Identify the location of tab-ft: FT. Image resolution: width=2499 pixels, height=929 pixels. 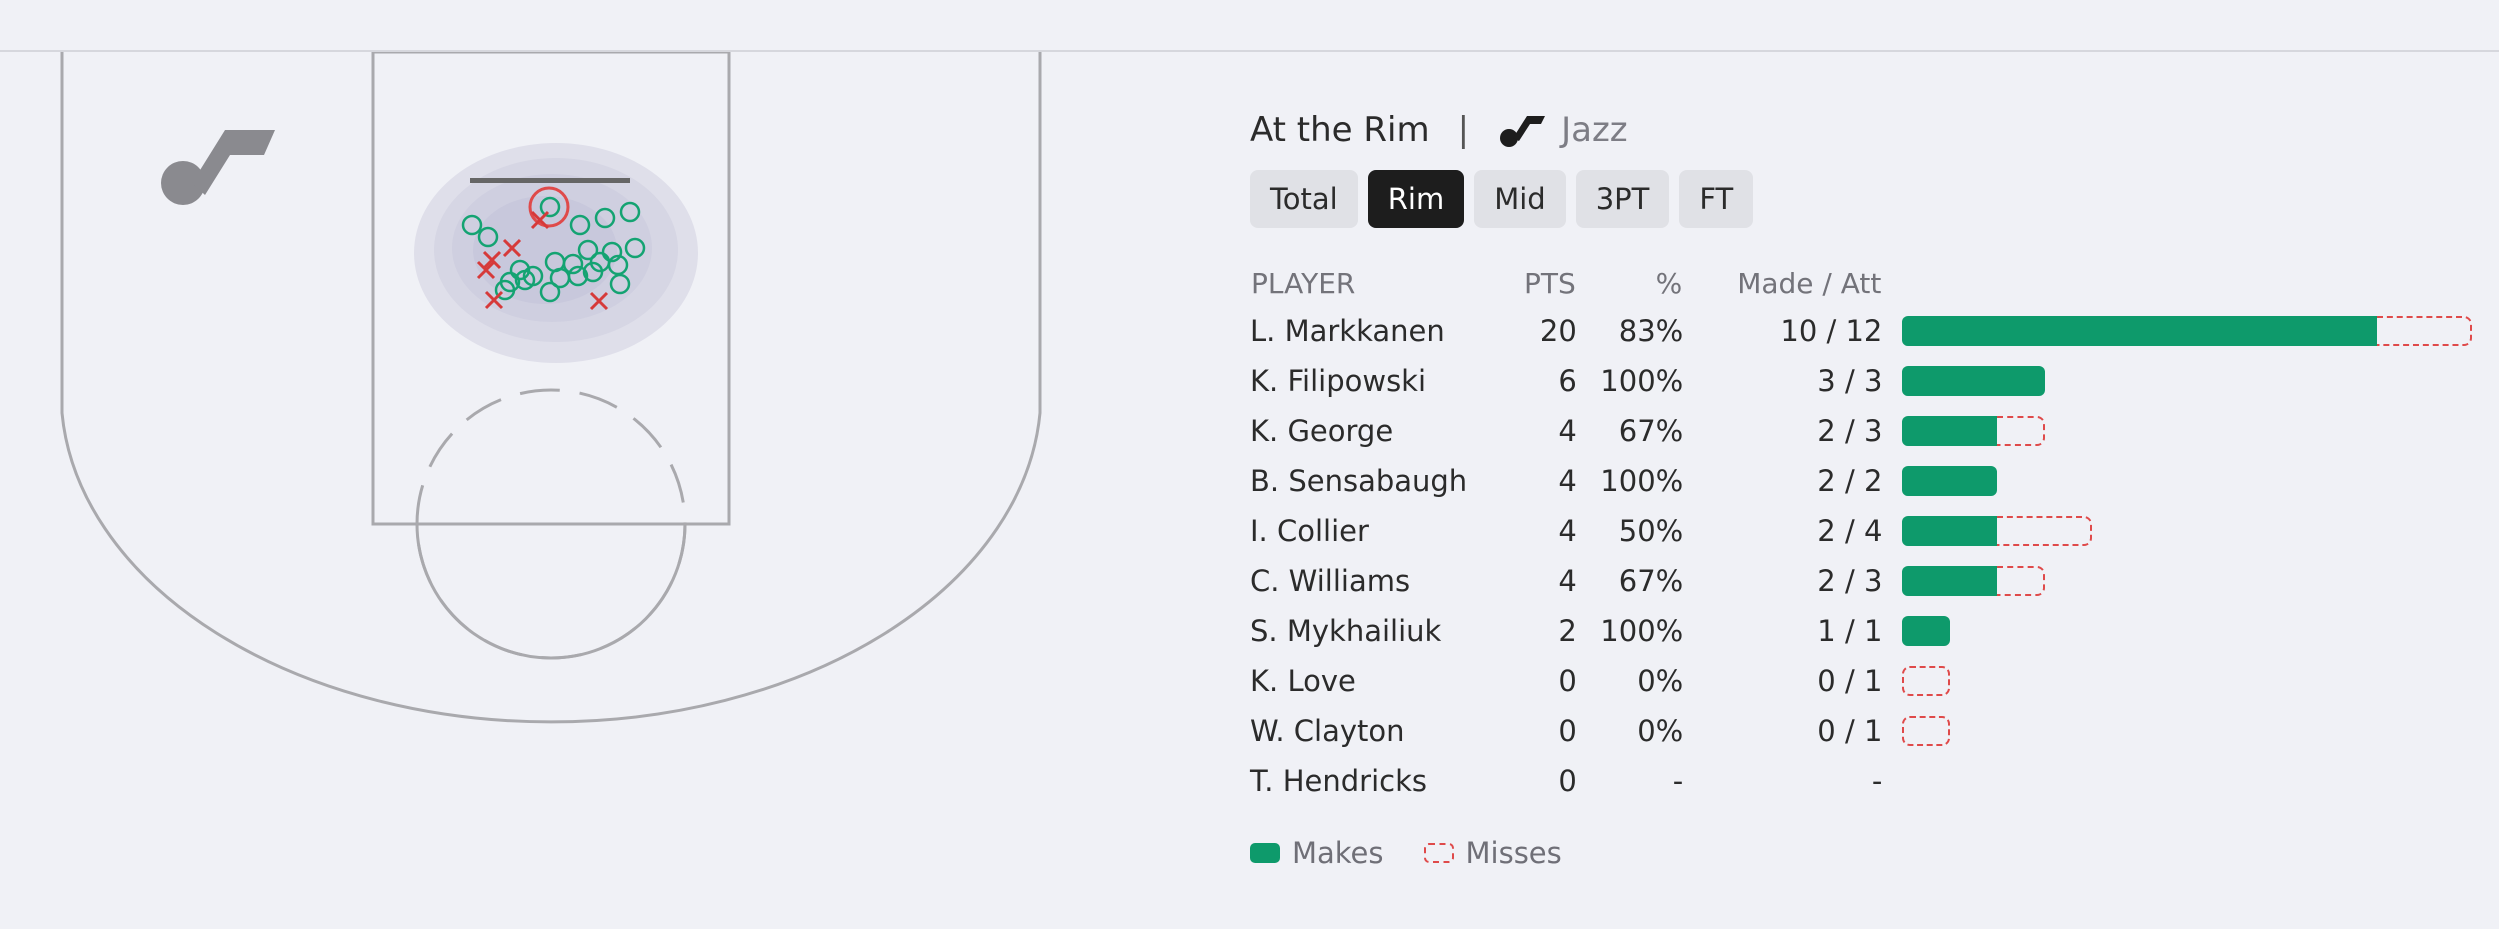
(1716, 199).